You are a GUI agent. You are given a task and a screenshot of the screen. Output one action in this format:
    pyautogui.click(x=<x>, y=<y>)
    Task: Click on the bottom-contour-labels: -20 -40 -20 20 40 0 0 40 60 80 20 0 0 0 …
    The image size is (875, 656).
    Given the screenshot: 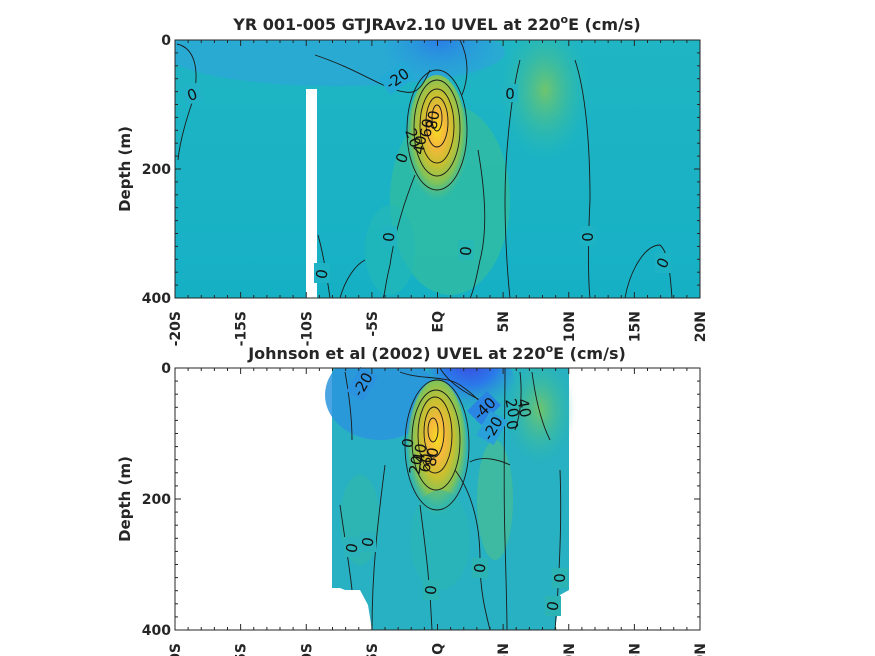 What is the action you would take?
    pyautogui.click(x=455, y=491)
    